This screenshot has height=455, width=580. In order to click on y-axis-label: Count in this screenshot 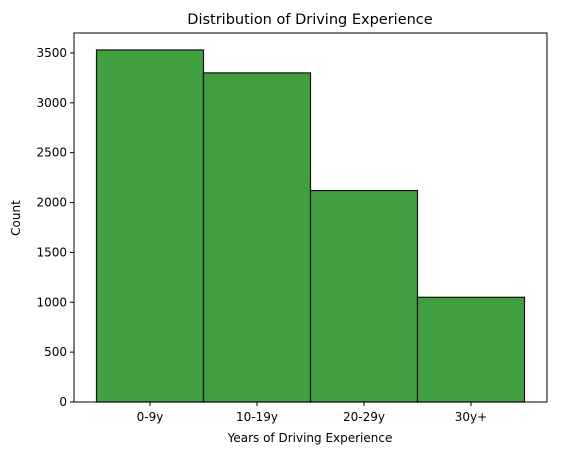, I will do `click(16, 218)`.